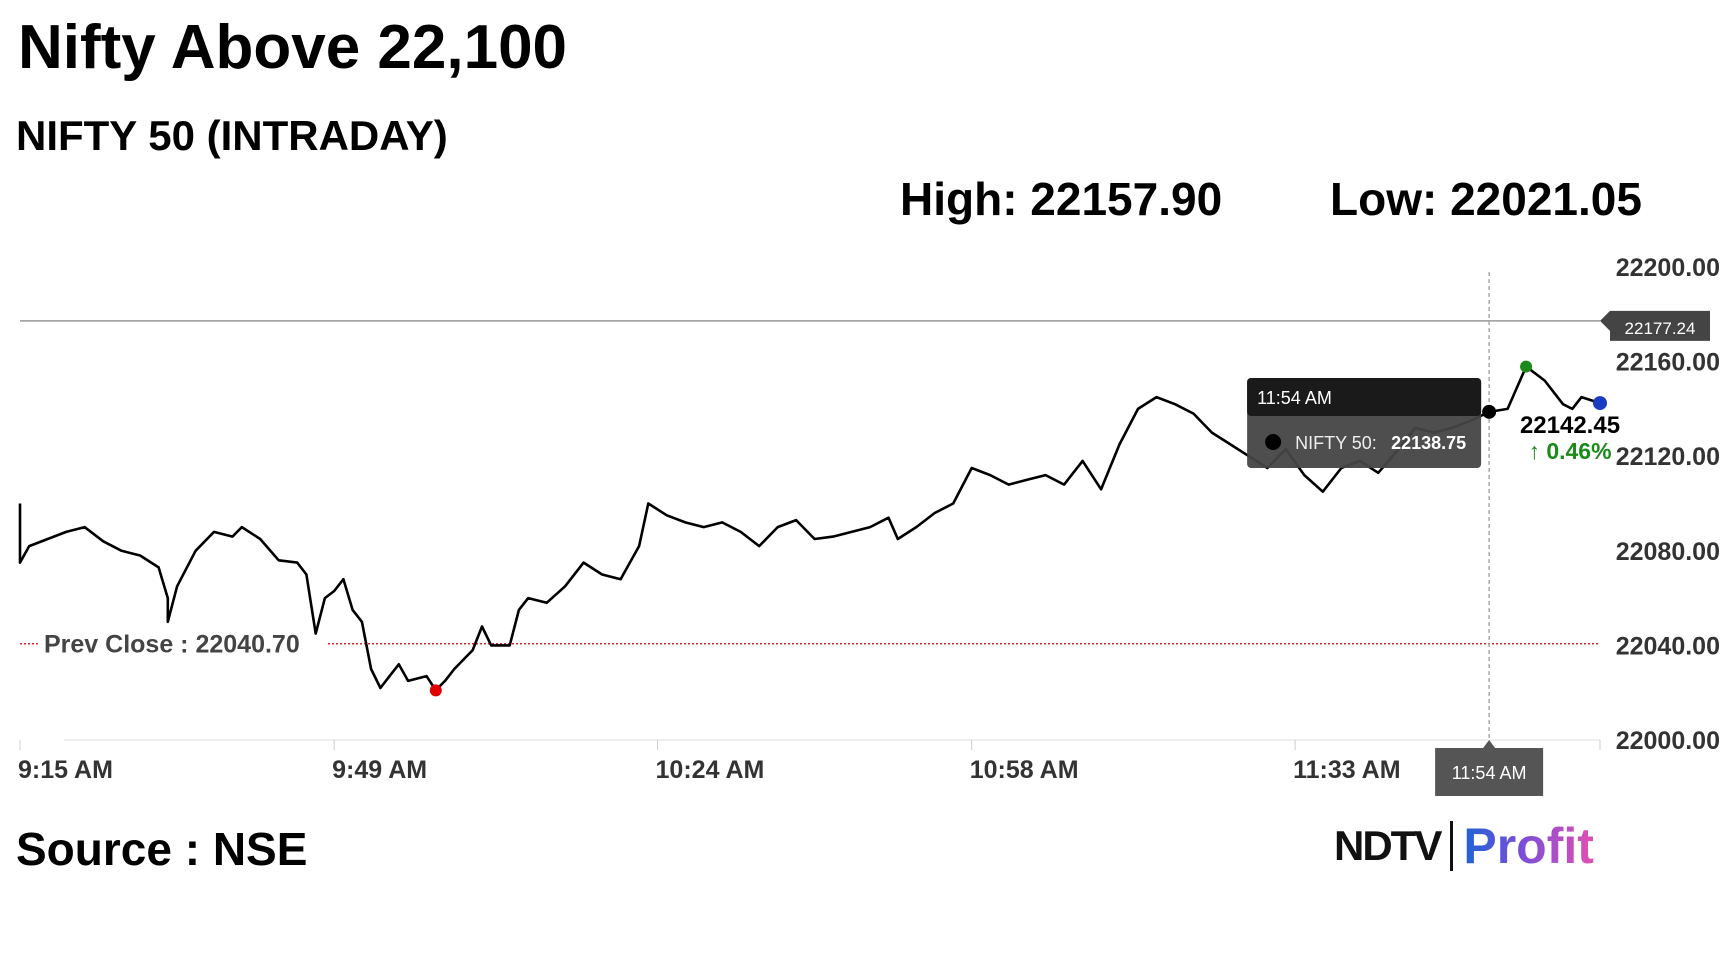 Image resolution: width=1728 pixels, height=972 pixels. What do you see at coordinates (1346, 770) in the screenshot?
I see `x-tick-label: 11:33 AM` at bounding box center [1346, 770].